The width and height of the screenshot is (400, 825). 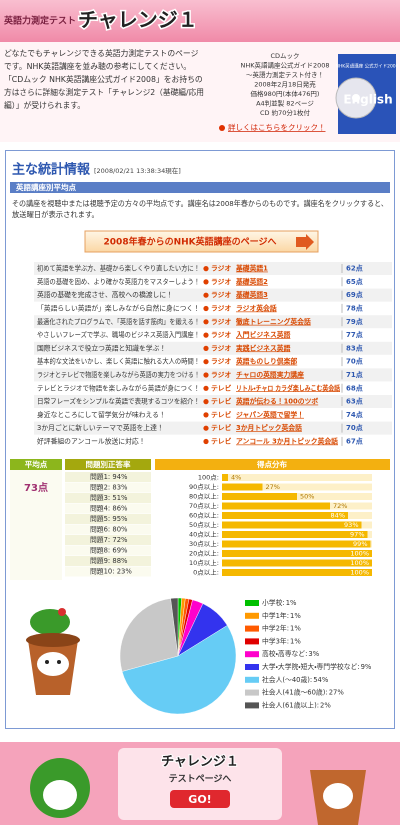 What do you see at coordinates (263, 334) in the screenshot?
I see `course-name: 入門ビジネス英語` at bounding box center [263, 334].